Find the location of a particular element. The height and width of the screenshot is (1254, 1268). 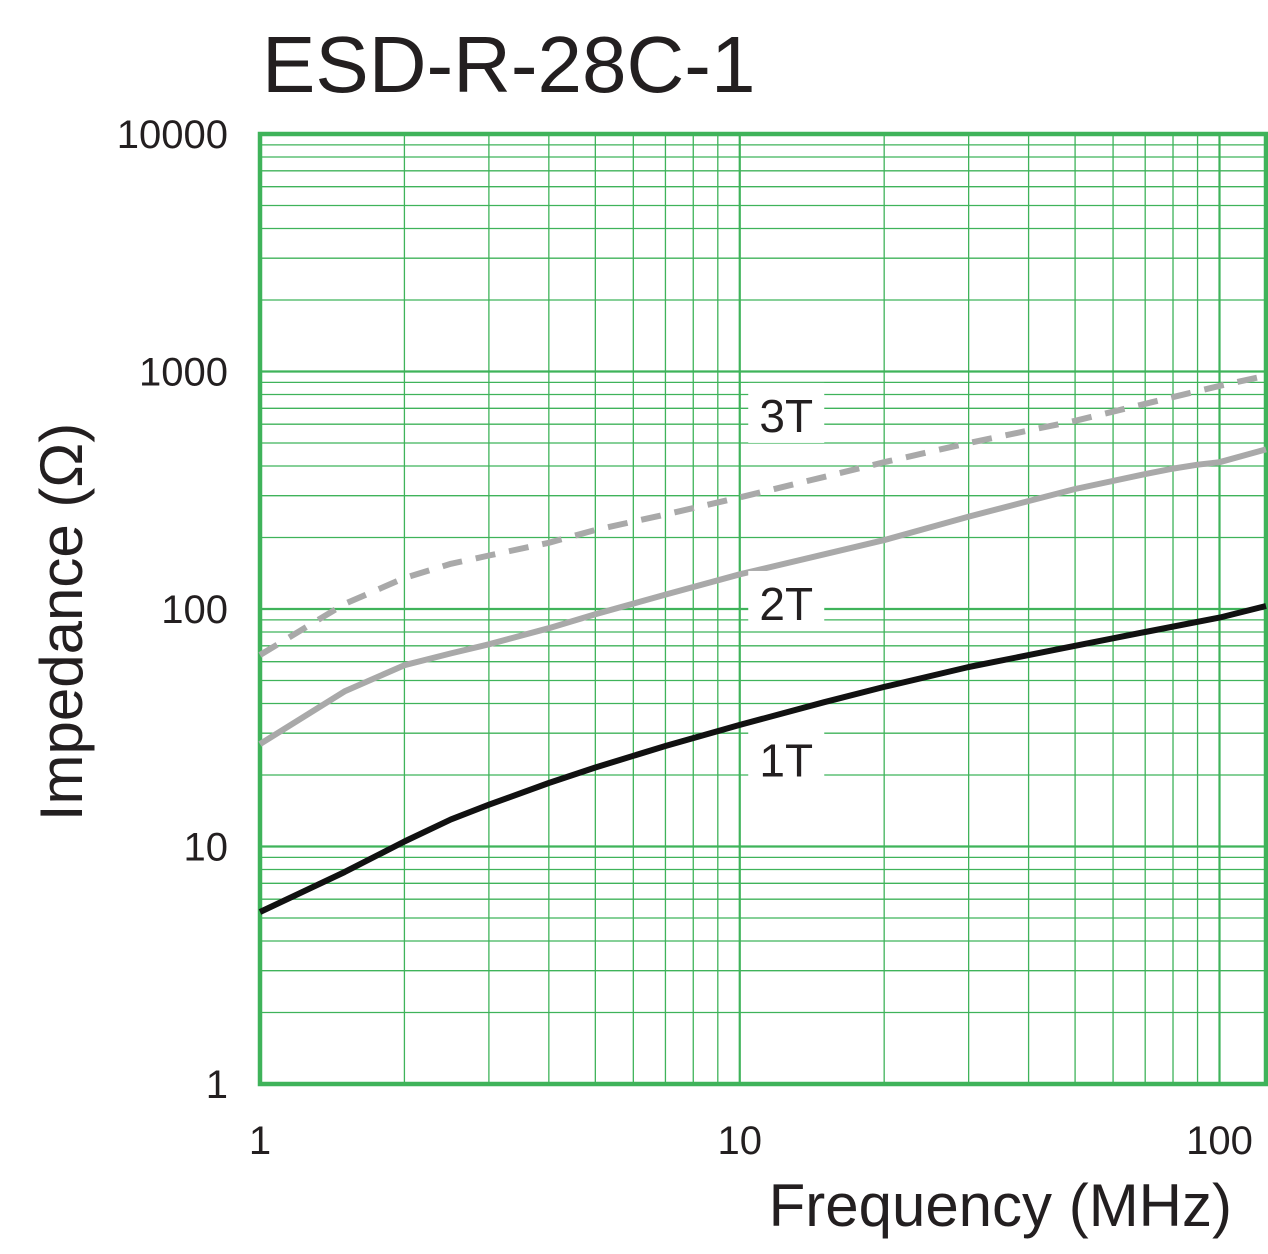

series-label-1t: 1T is located at coordinates (786, 761).